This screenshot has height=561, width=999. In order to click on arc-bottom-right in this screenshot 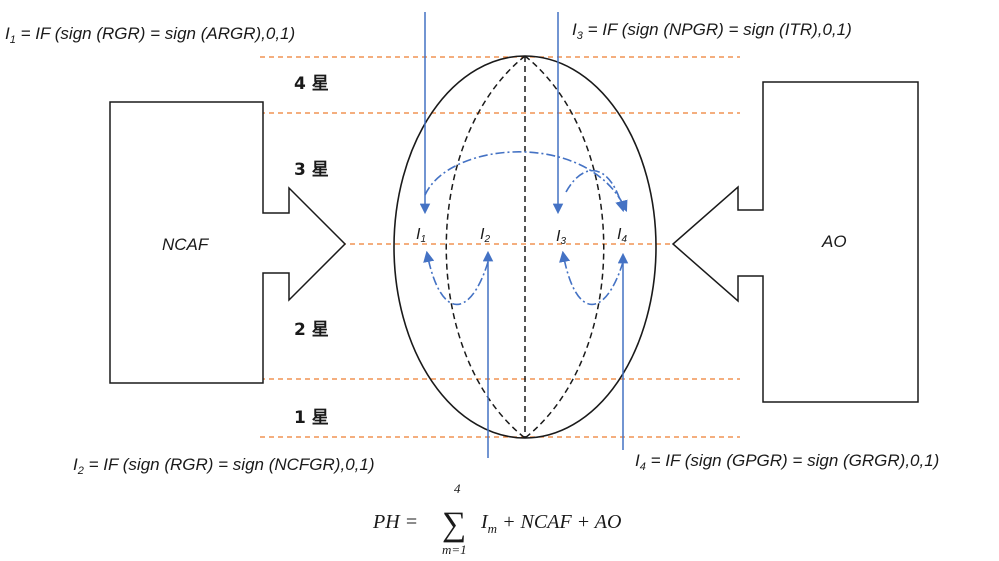, I will do `click(591, 278)`.